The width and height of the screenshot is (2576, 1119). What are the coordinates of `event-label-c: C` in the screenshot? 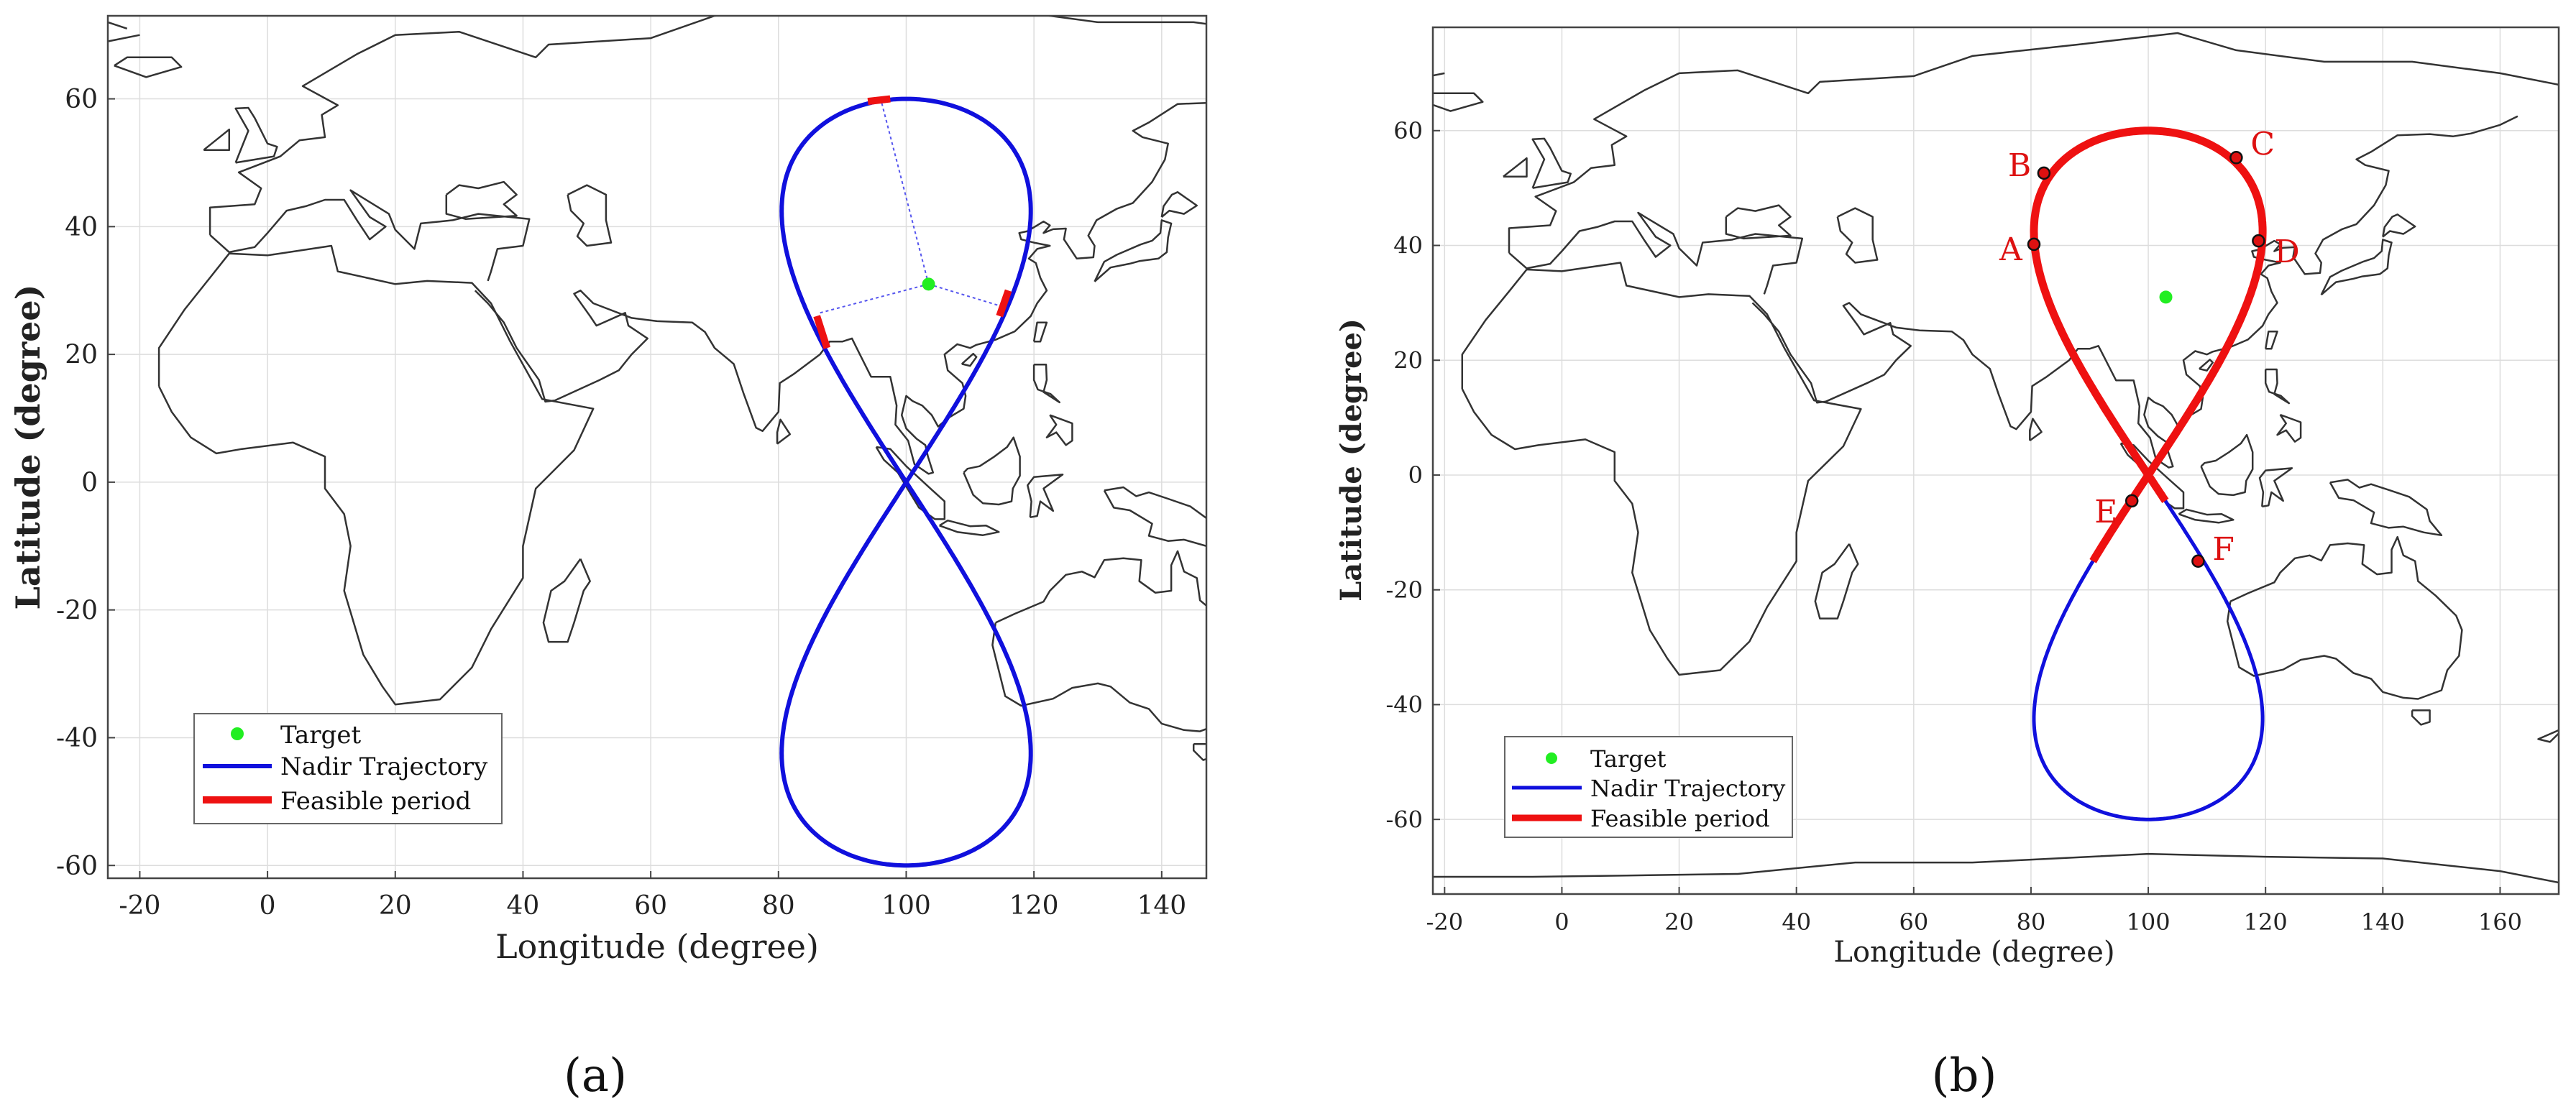 It's located at (2262, 144).